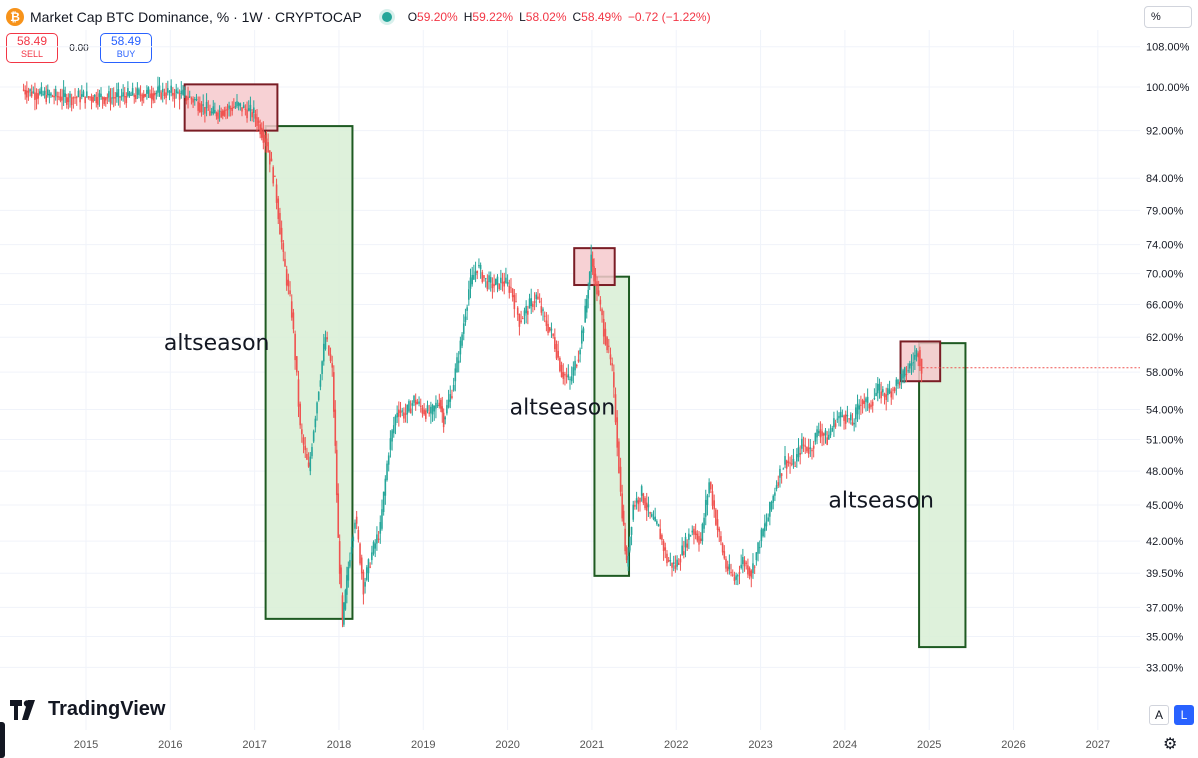 Image resolution: width=1198 pixels, height=758 pixels. What do you see at coordinates (126, 48) in the screenshot?
I see `buy-button: 58.49 BUY` at bounding box center [126, 48].